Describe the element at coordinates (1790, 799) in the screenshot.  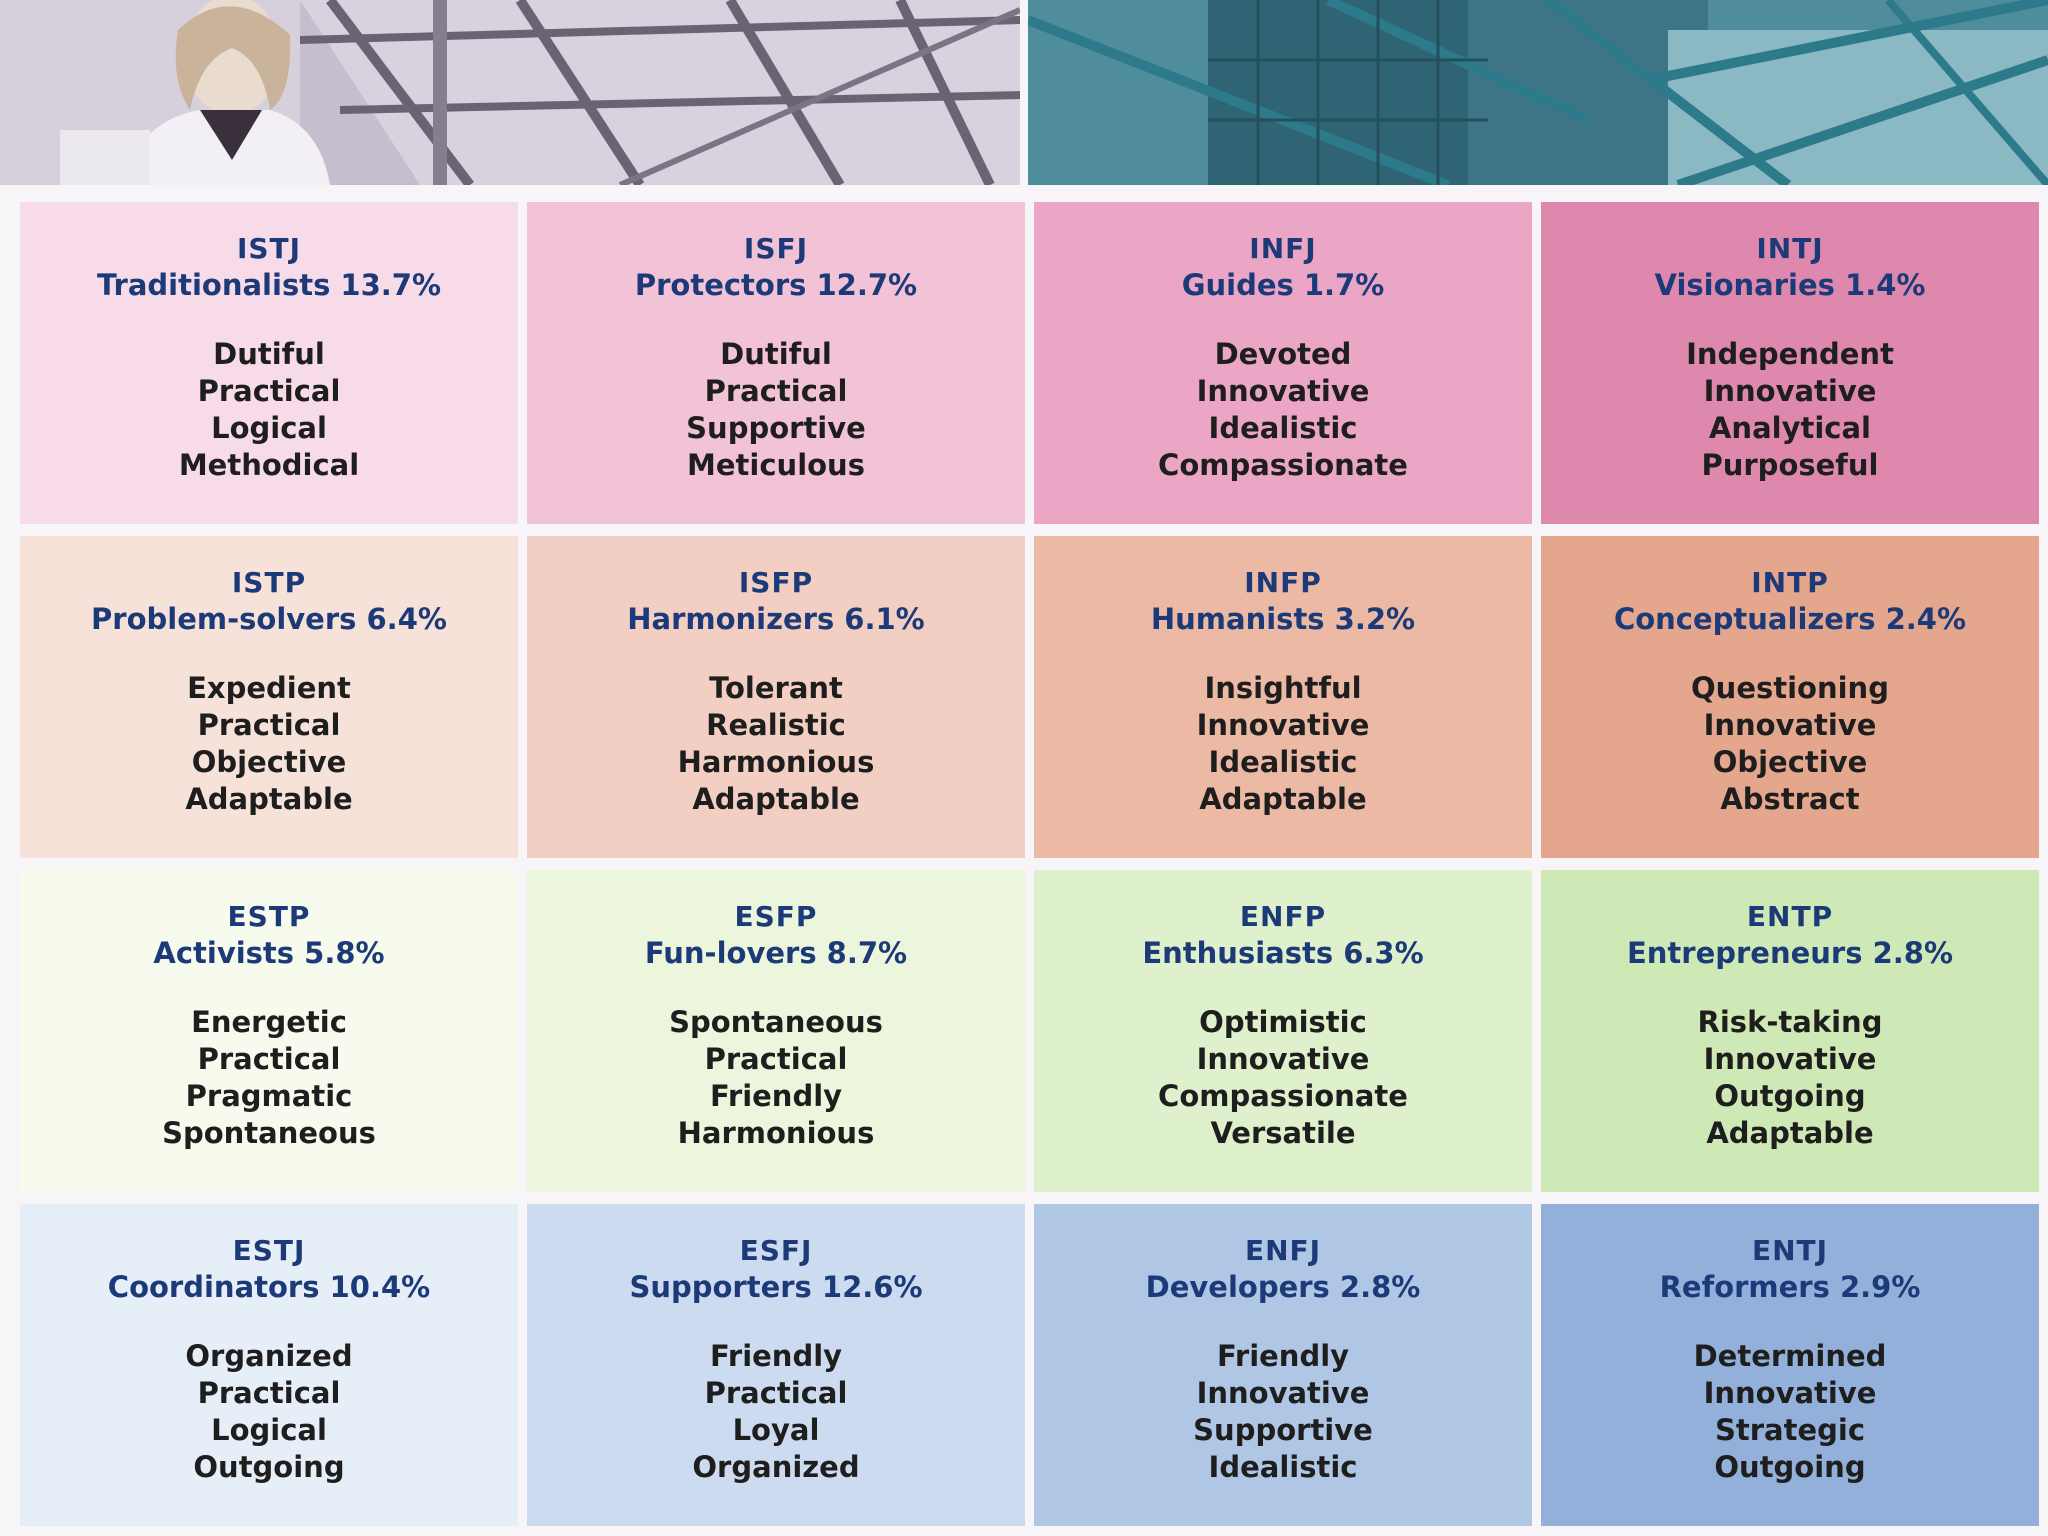
I see `trait: Abstract` at that location.